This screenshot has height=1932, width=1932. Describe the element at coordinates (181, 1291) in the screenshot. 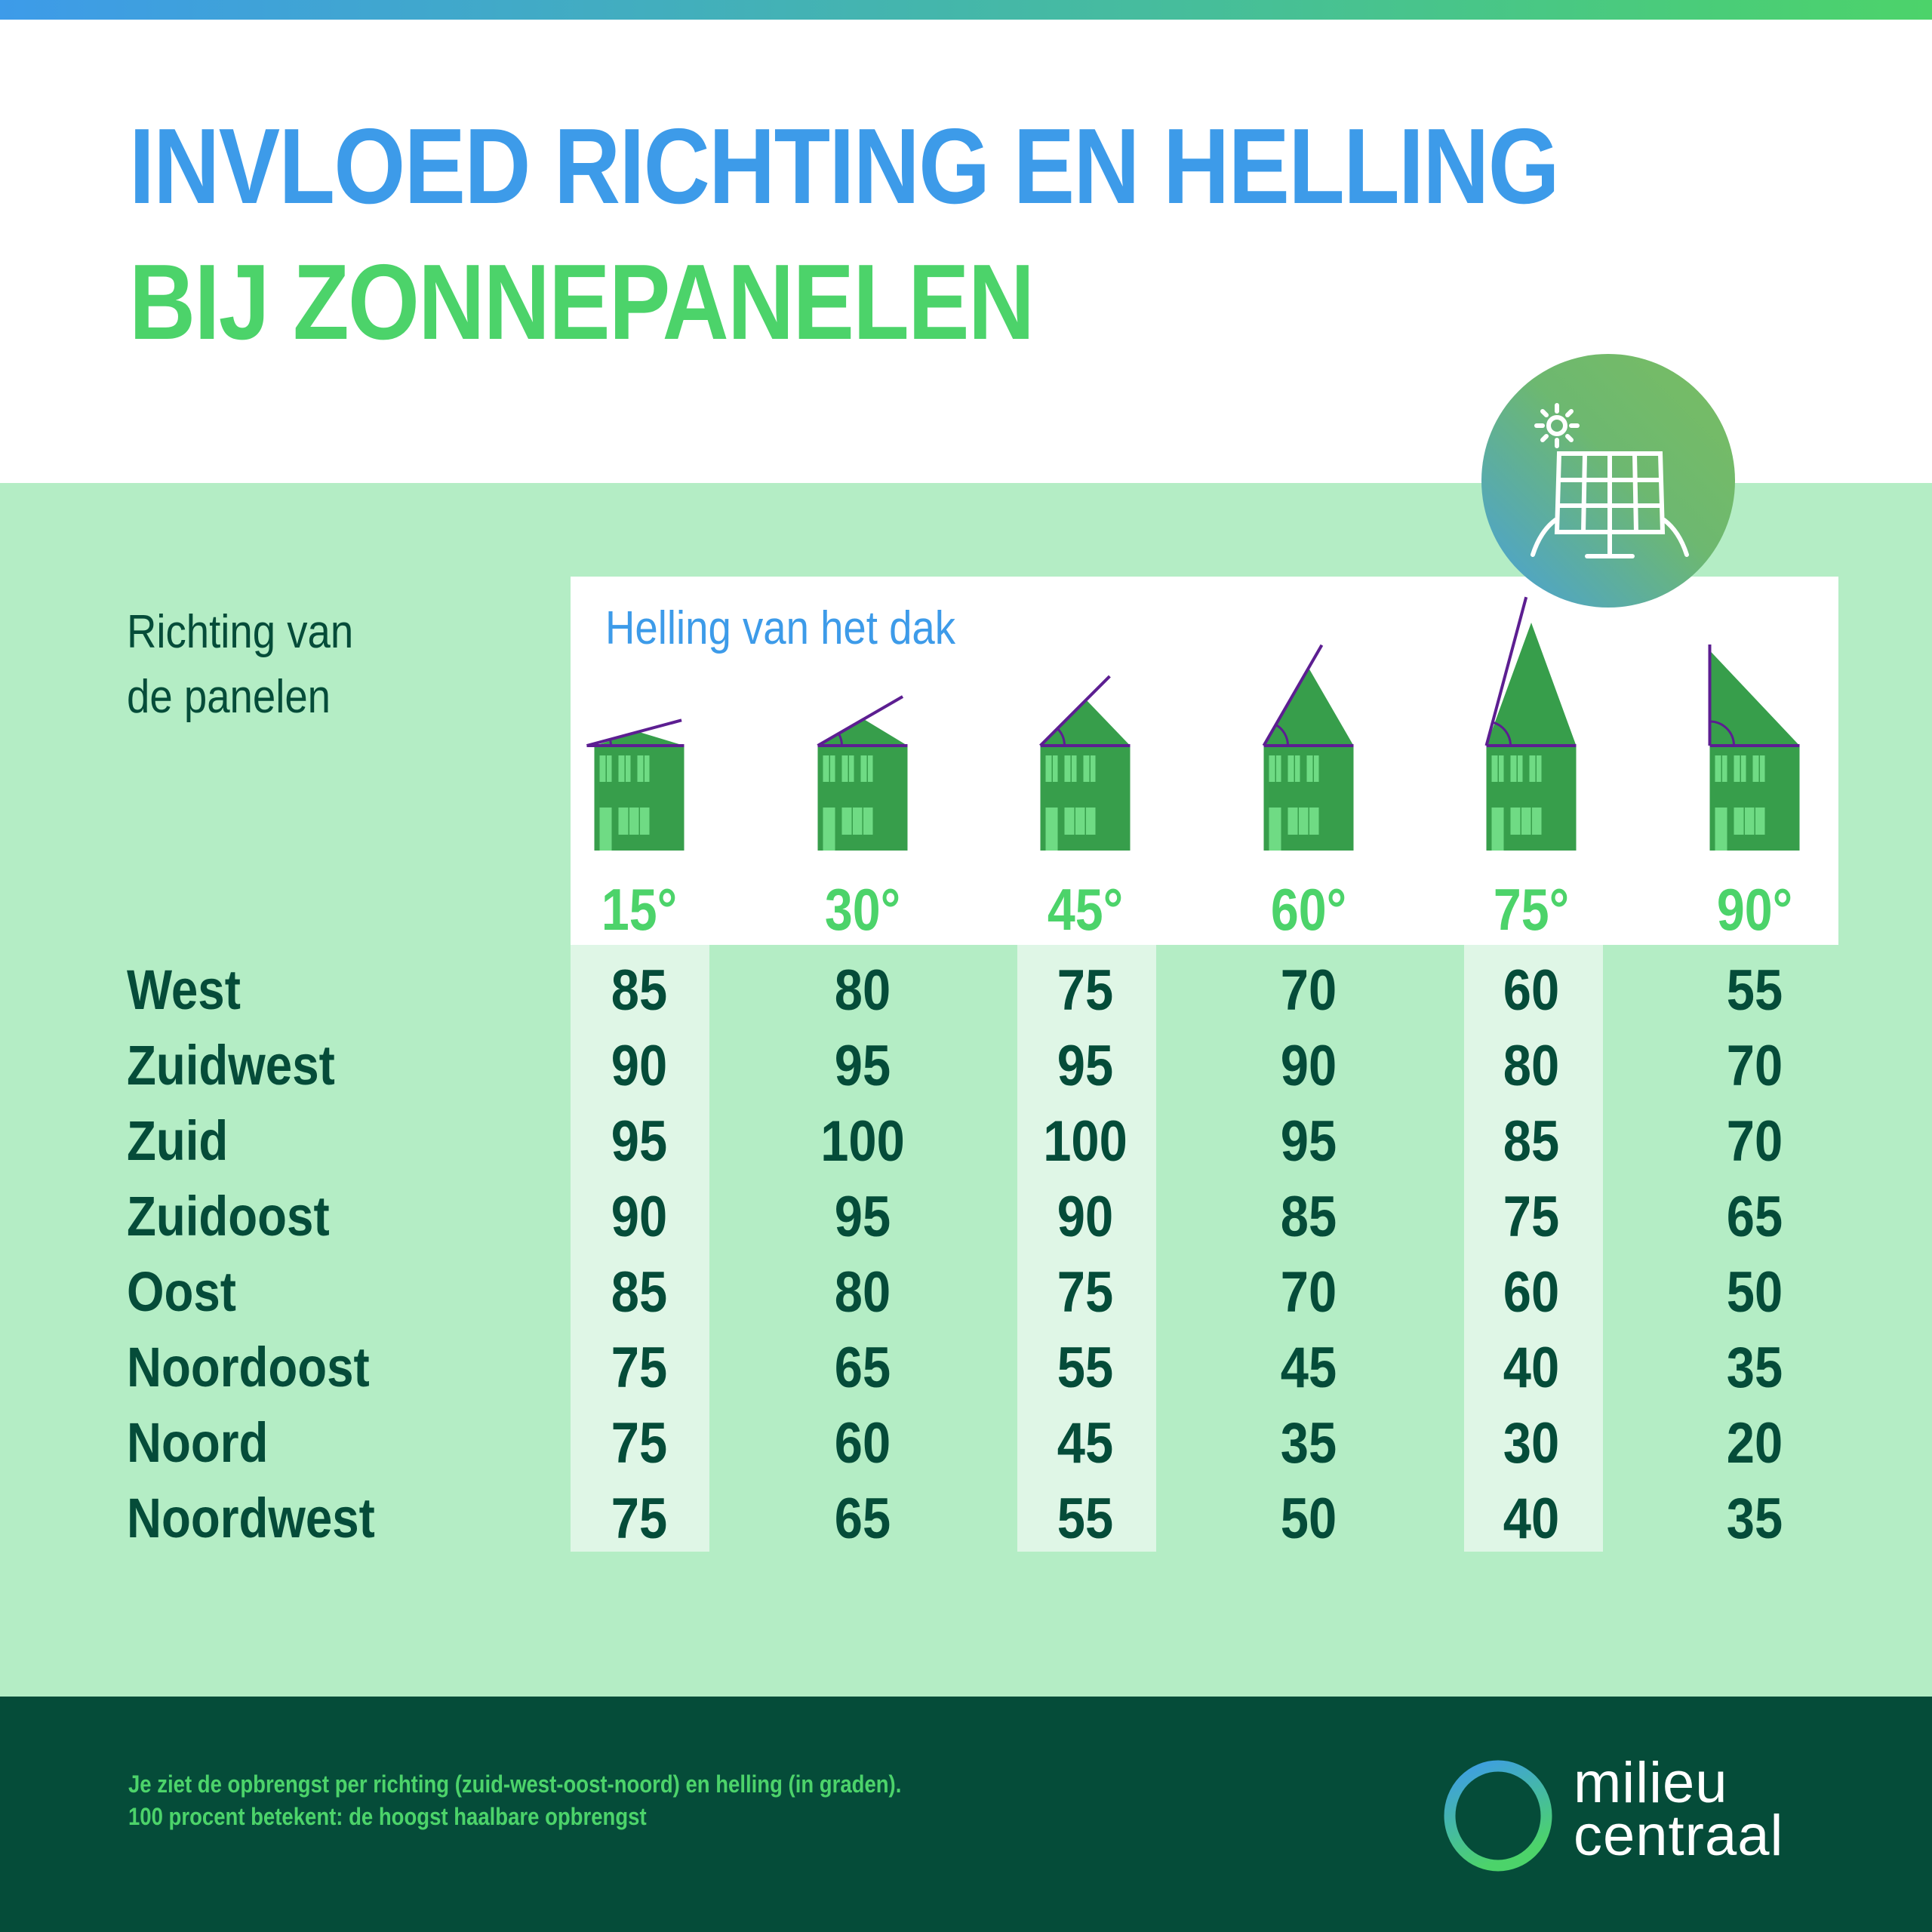

I see `direction-label: Oost` at that location.